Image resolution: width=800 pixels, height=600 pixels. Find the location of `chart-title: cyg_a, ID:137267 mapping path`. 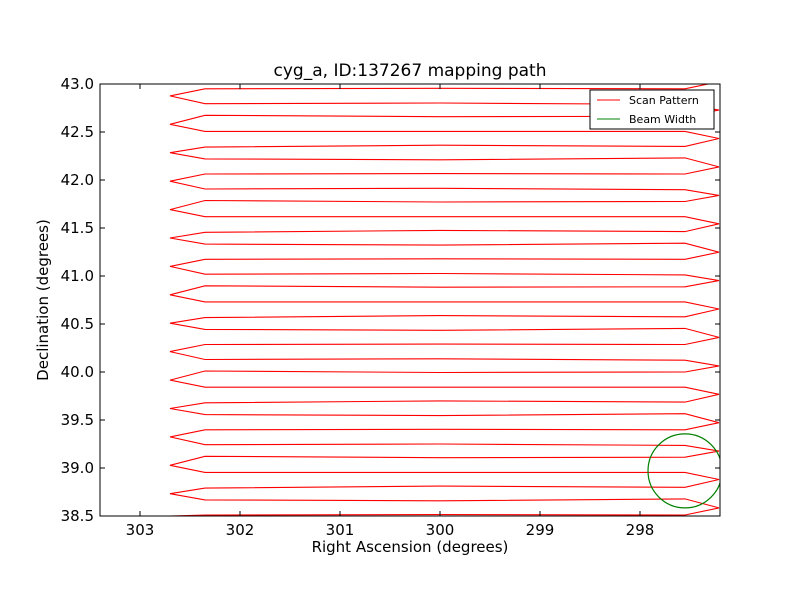

chart-title: cyg_a, ID:137267 mapping path is located at coordinates (410, 71).